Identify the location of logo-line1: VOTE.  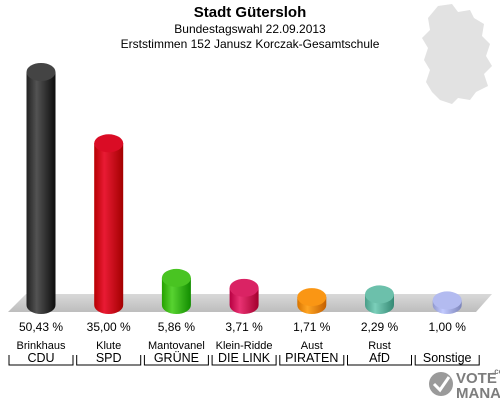
(476, 378).